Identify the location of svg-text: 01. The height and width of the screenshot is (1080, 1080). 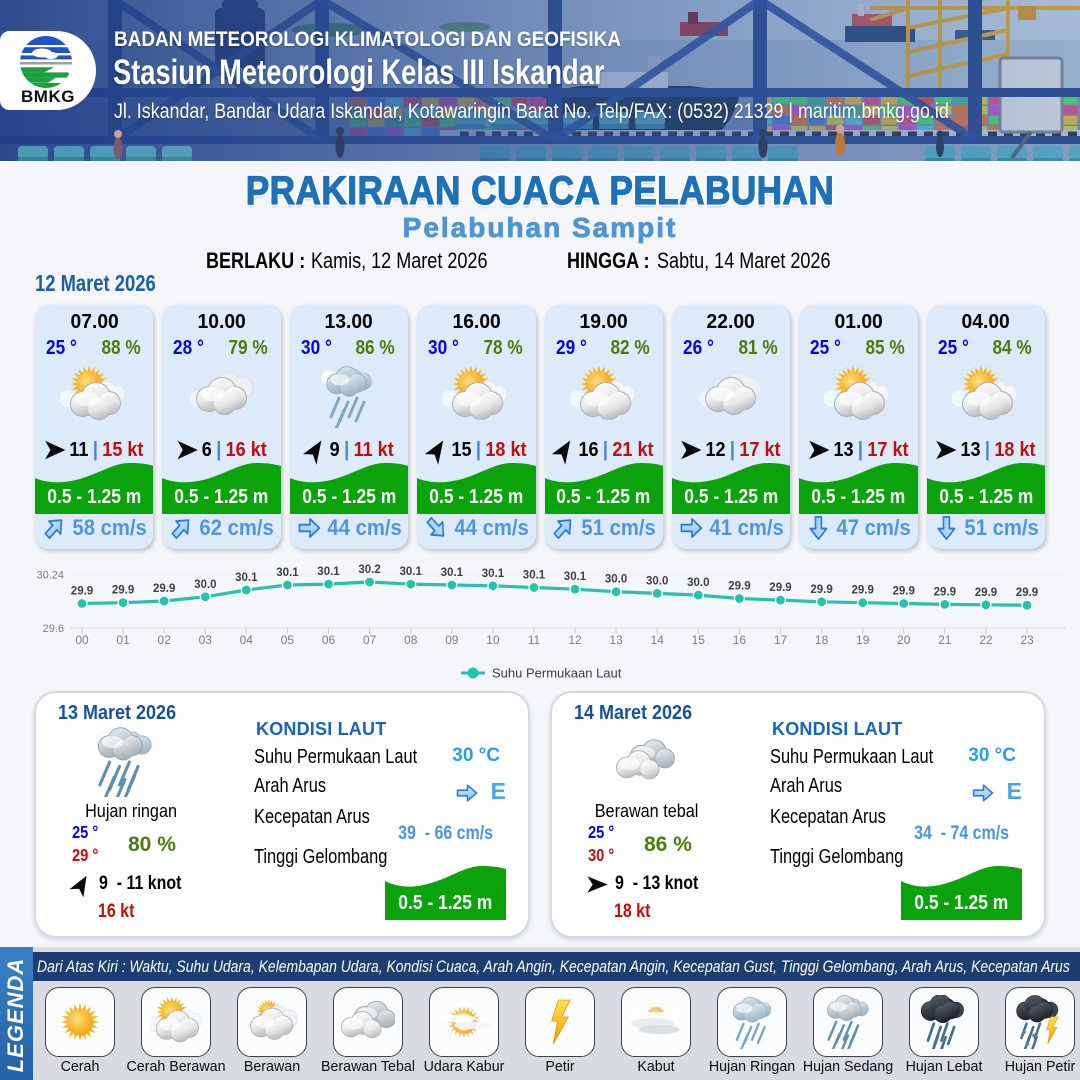
(123, 640).